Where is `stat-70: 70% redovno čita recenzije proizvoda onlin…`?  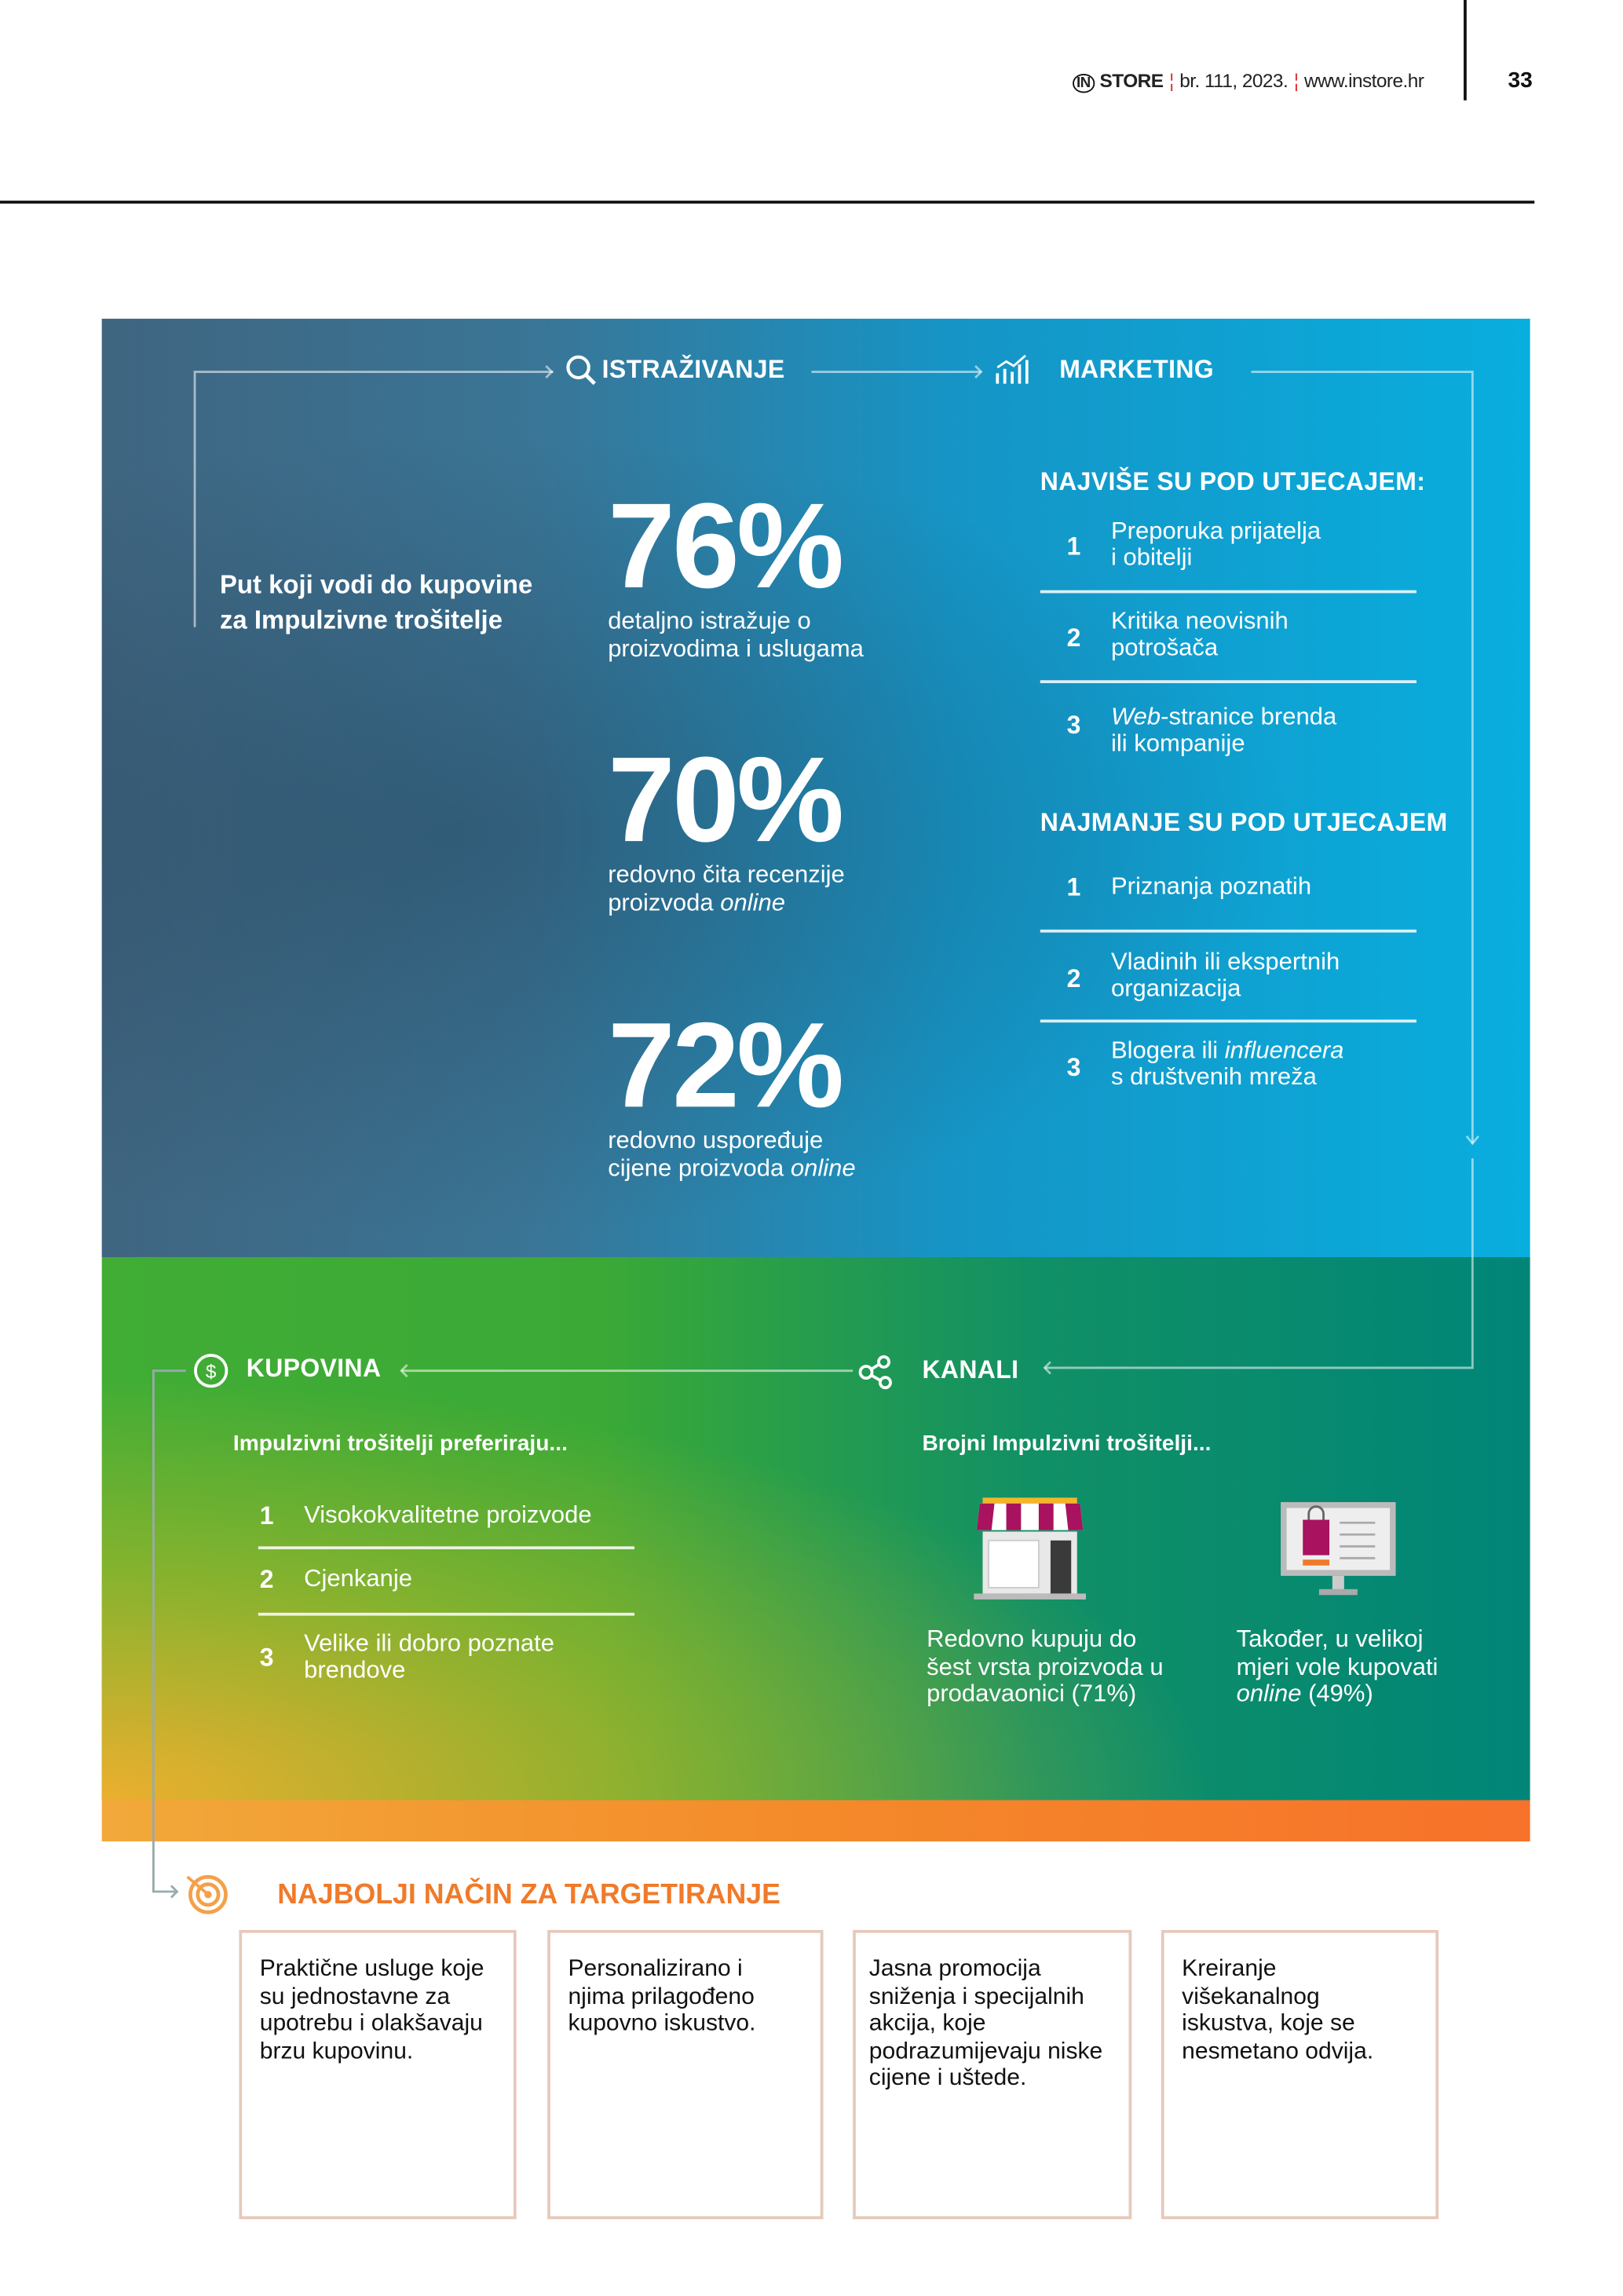
stat-70: 70% redovno čita recenzije proizvoda onlin… is located at coordinates (726, 829).